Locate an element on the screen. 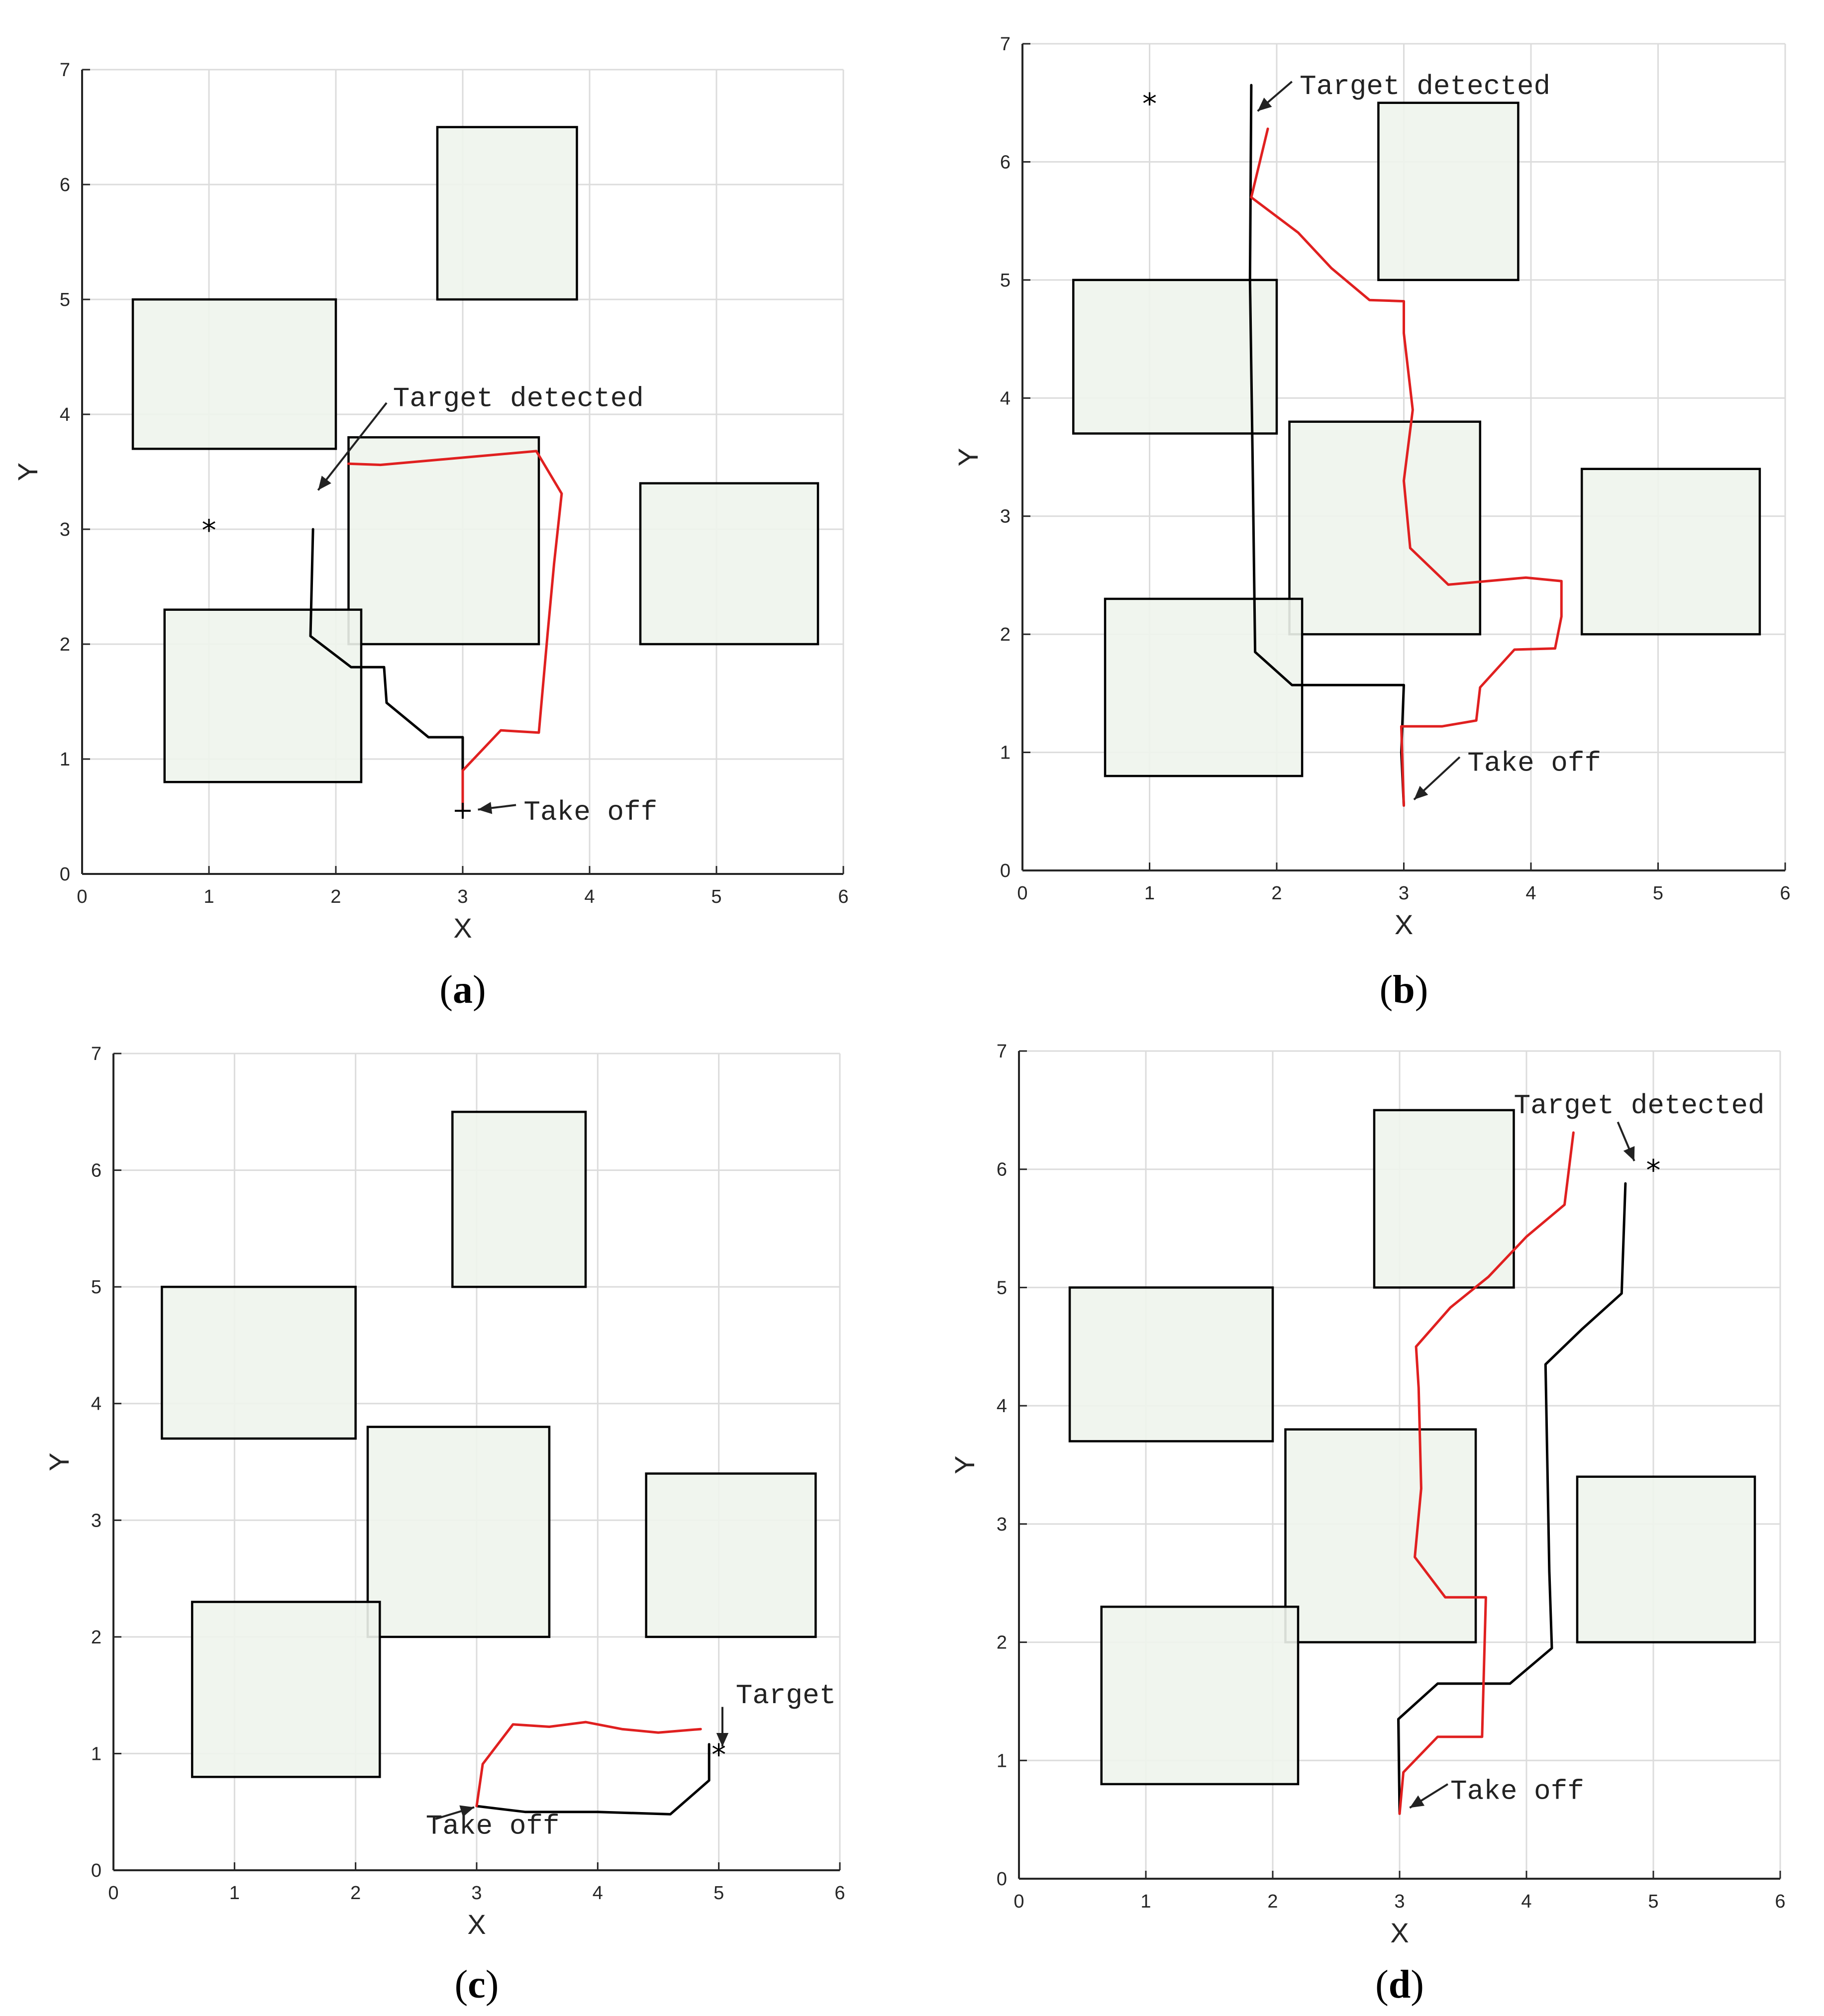 This screenshot has height=2016, width=1824. caption-letter: c is located at coordinates (477, 1985).